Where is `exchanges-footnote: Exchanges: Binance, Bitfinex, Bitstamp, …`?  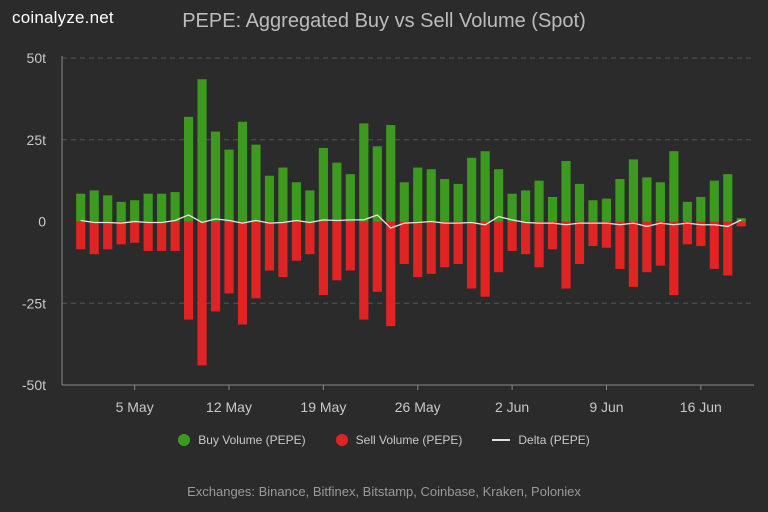 exchanges-footnote: Exchanges: Binance, Bitfinex, Bitstamp, … is located at coordinates (384, 491).